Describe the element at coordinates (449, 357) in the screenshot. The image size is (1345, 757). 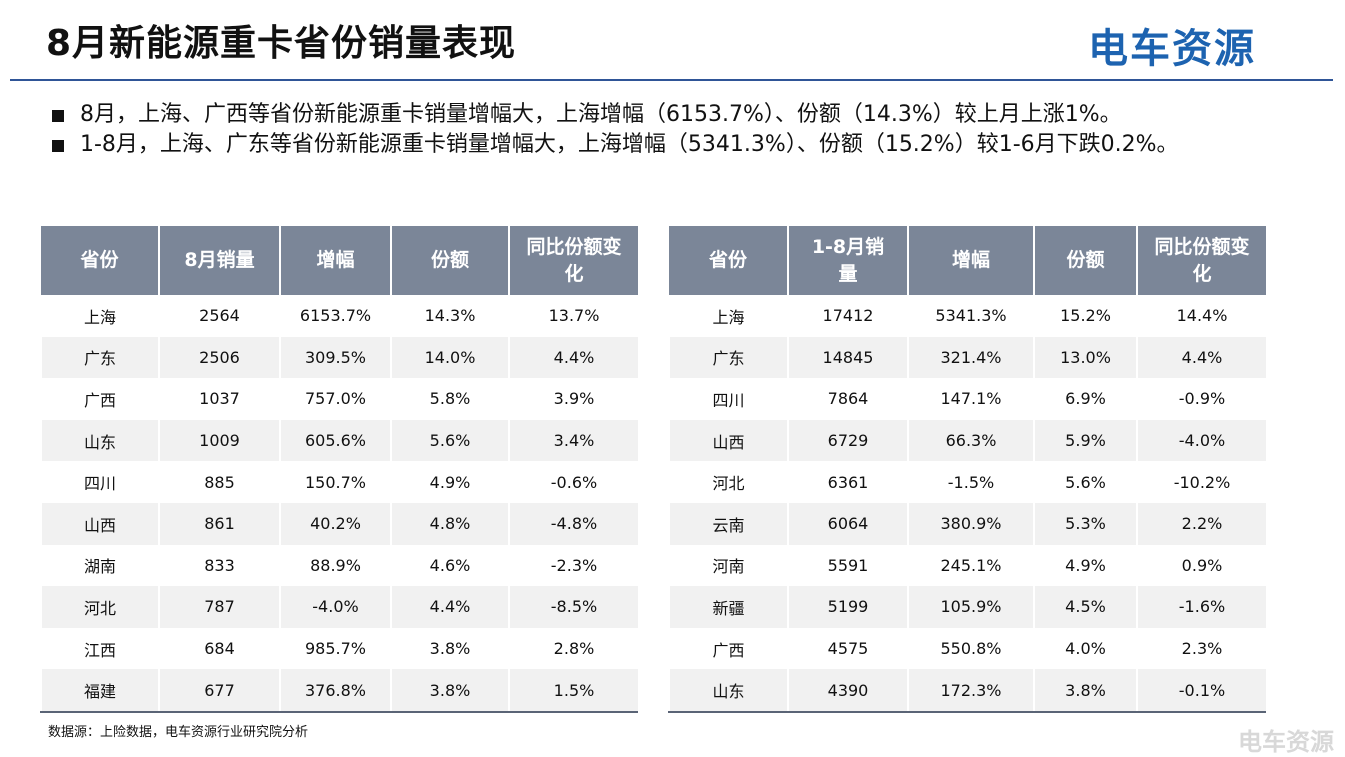
I see `table-cell: 14.0%` at that location.